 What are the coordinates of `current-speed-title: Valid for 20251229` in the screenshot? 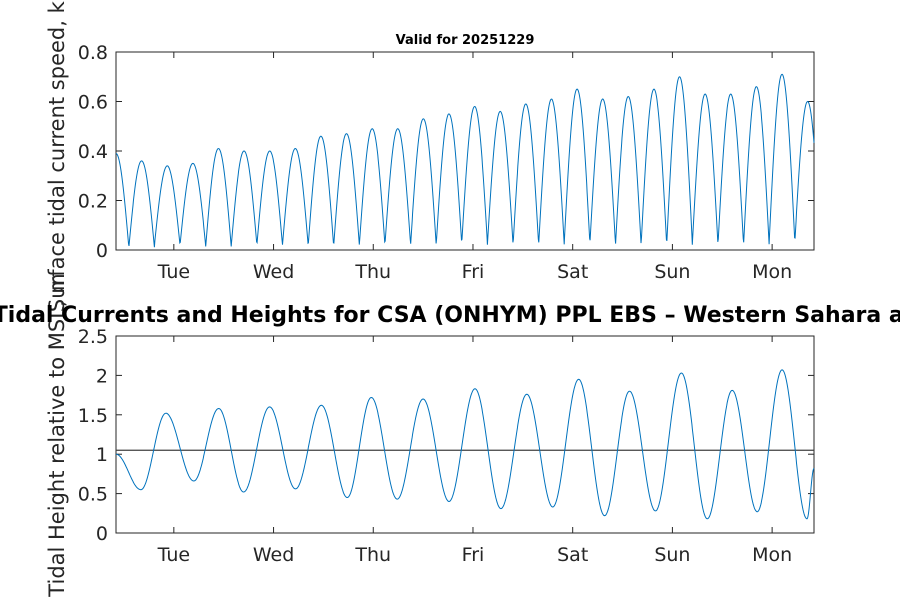 It's located at (465, 40).